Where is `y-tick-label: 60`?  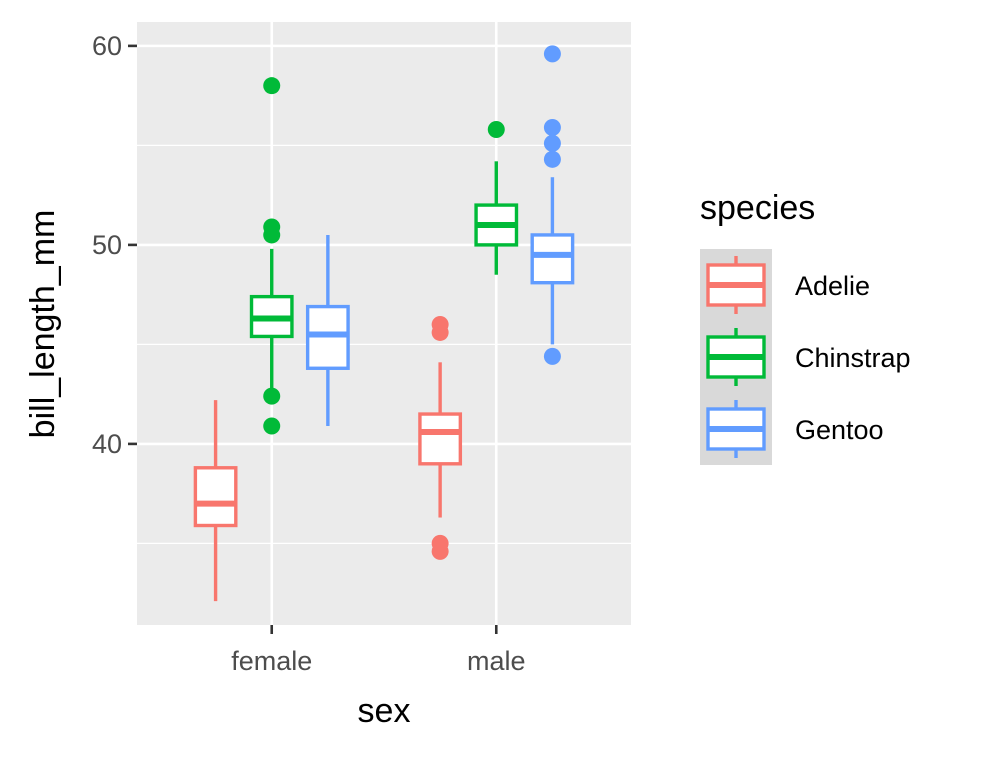
y-tick-label: 60 is located at coordinates (107, 46).